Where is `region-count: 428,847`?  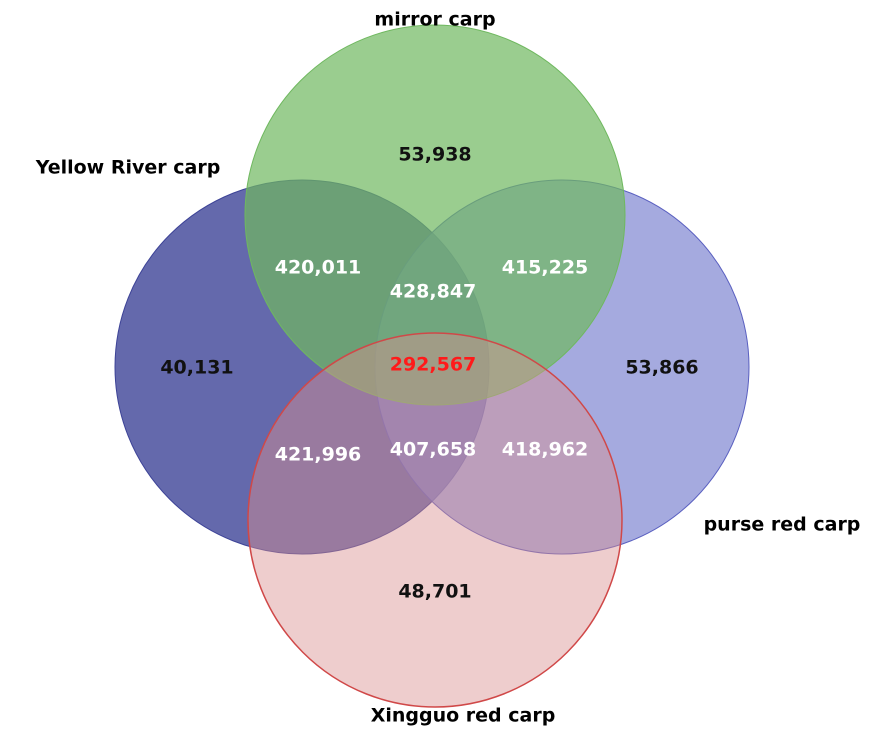
region-count: 428,847 is located at coordinates (433, 292).